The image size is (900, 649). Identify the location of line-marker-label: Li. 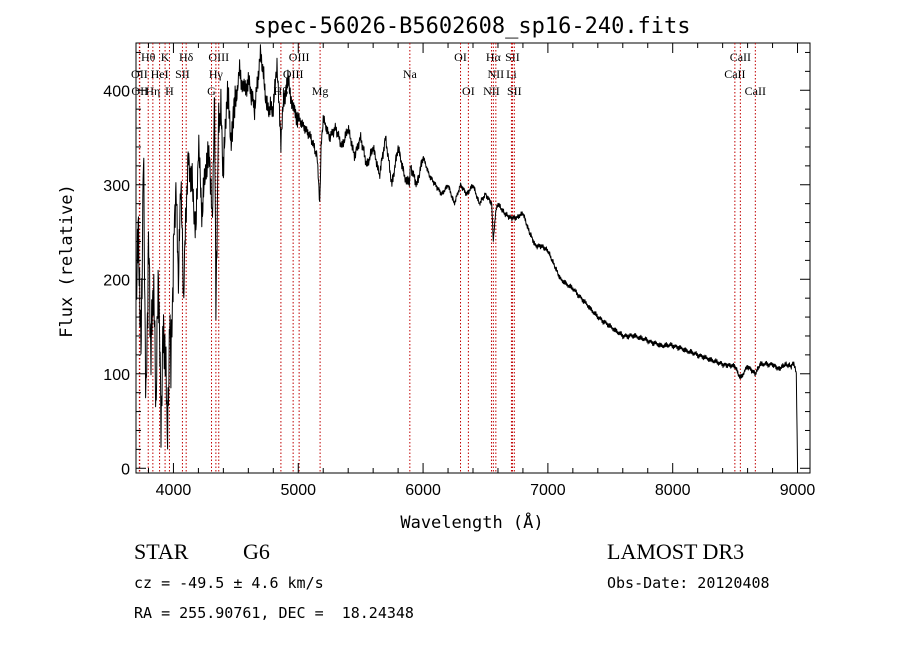
(511, 74).